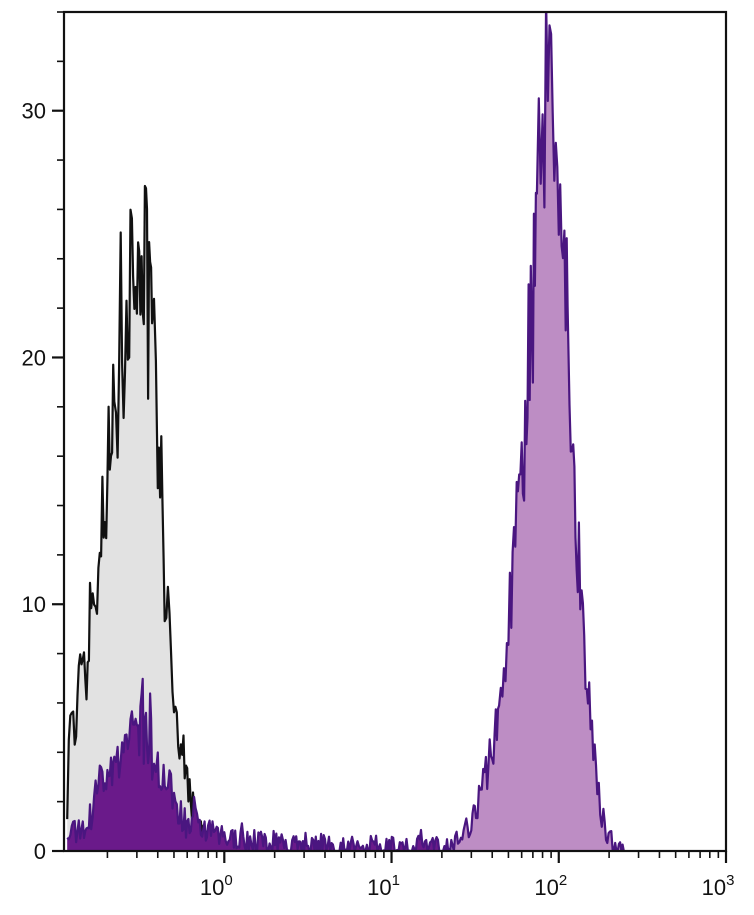  I want to click on x-tick-label: 10², so click(550, 886).